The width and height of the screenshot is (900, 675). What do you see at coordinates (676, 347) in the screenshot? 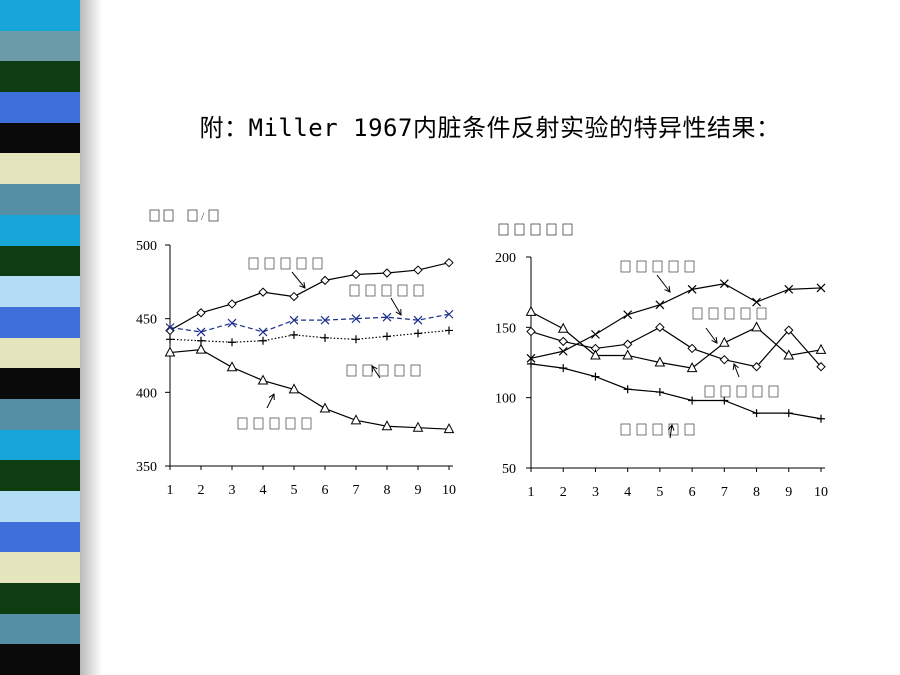
I see `series-1-line` at bounding box center [676, 347].